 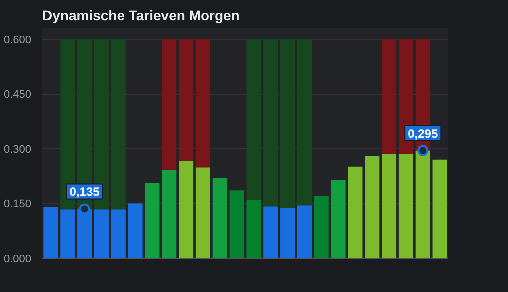 What do you see at coordinates (423, 133) in the screenshot?
I see `data-label: 0,295` at bounding box center [423, 133].